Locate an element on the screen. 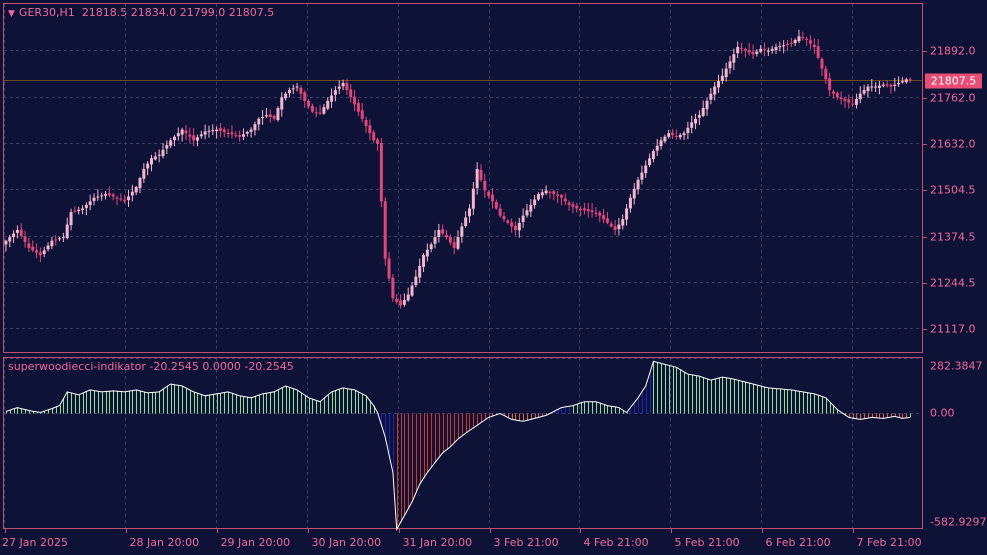  time-axis-label: 6 Feb 21:00 is located at coordinates (798, 542).